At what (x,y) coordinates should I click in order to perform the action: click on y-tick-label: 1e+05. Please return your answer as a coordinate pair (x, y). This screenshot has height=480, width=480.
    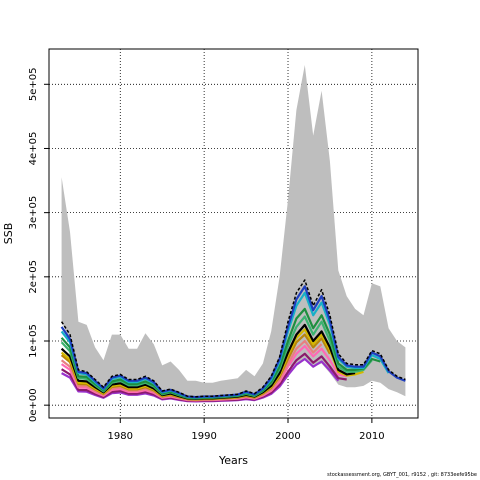
    Looking at the image, I should click on (33, 341).